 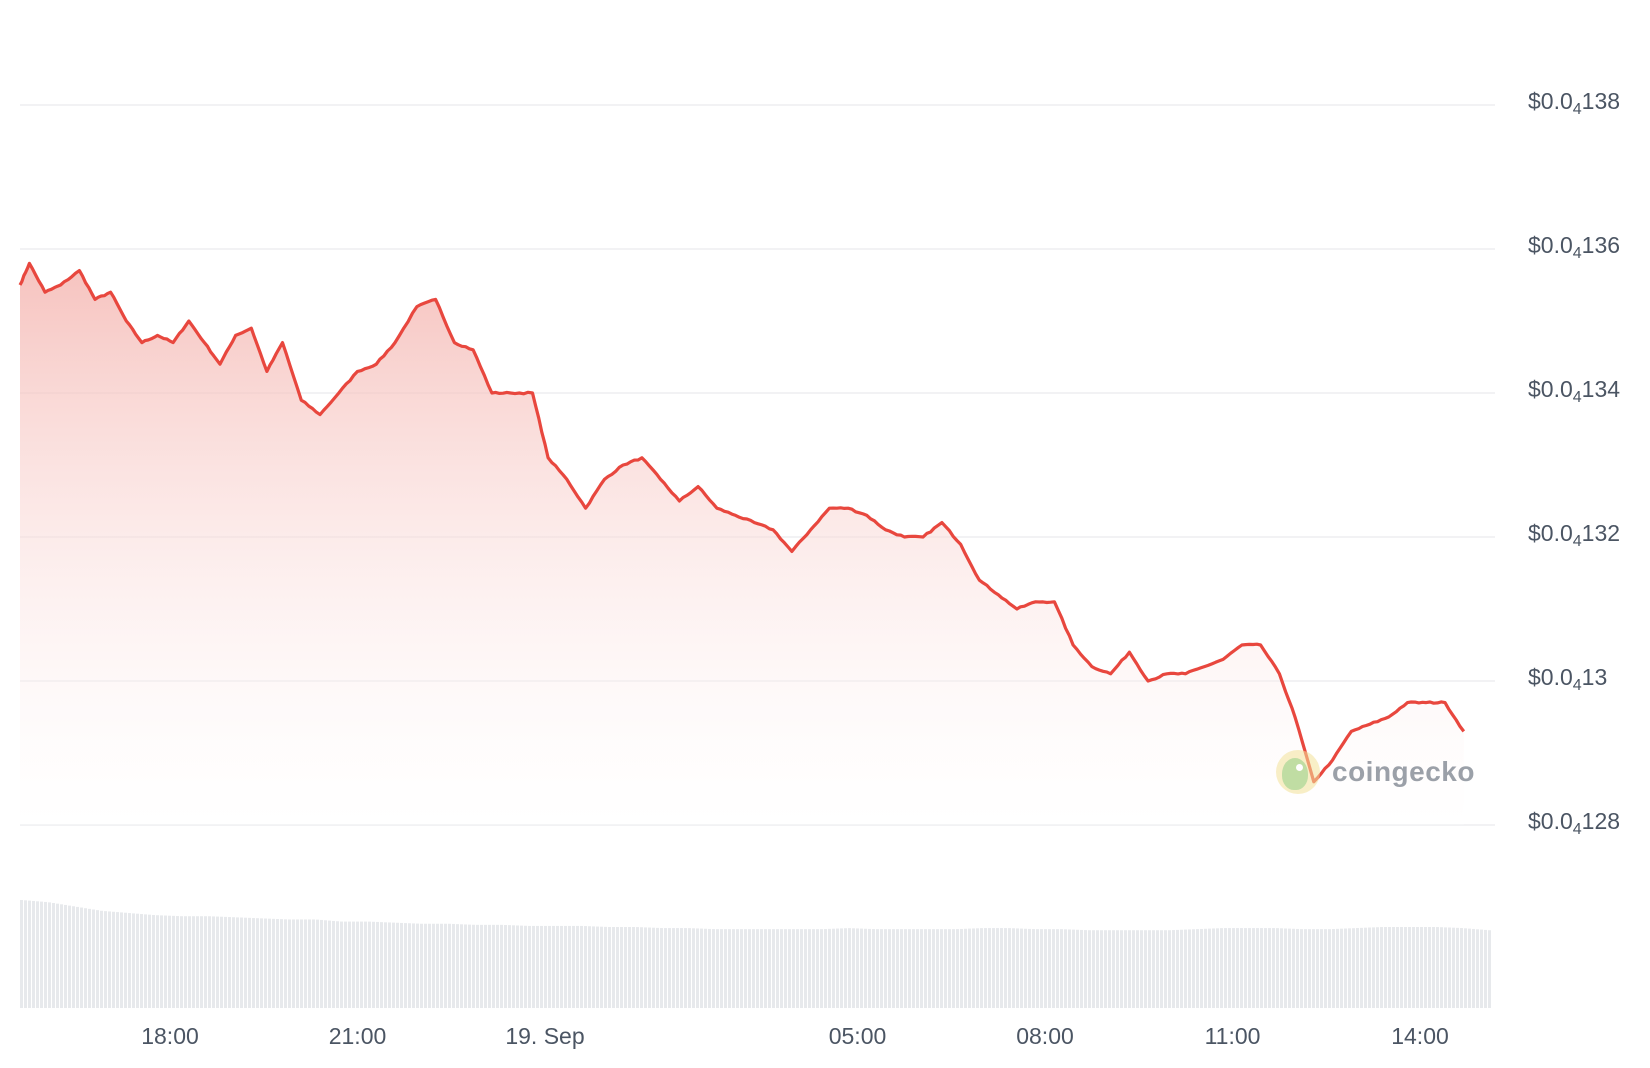 I want to click on volume-bars, so click(x=755, y=954).